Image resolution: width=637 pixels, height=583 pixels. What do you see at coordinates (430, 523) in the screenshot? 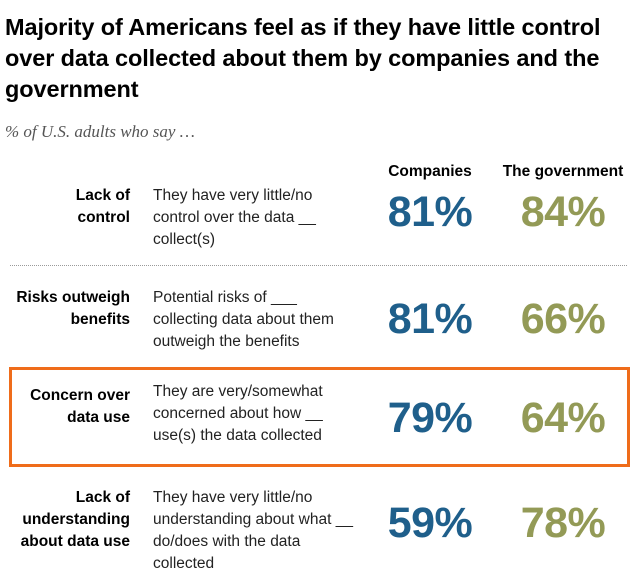
I see `value-companies: 59%` at bounding box center [430, 523].